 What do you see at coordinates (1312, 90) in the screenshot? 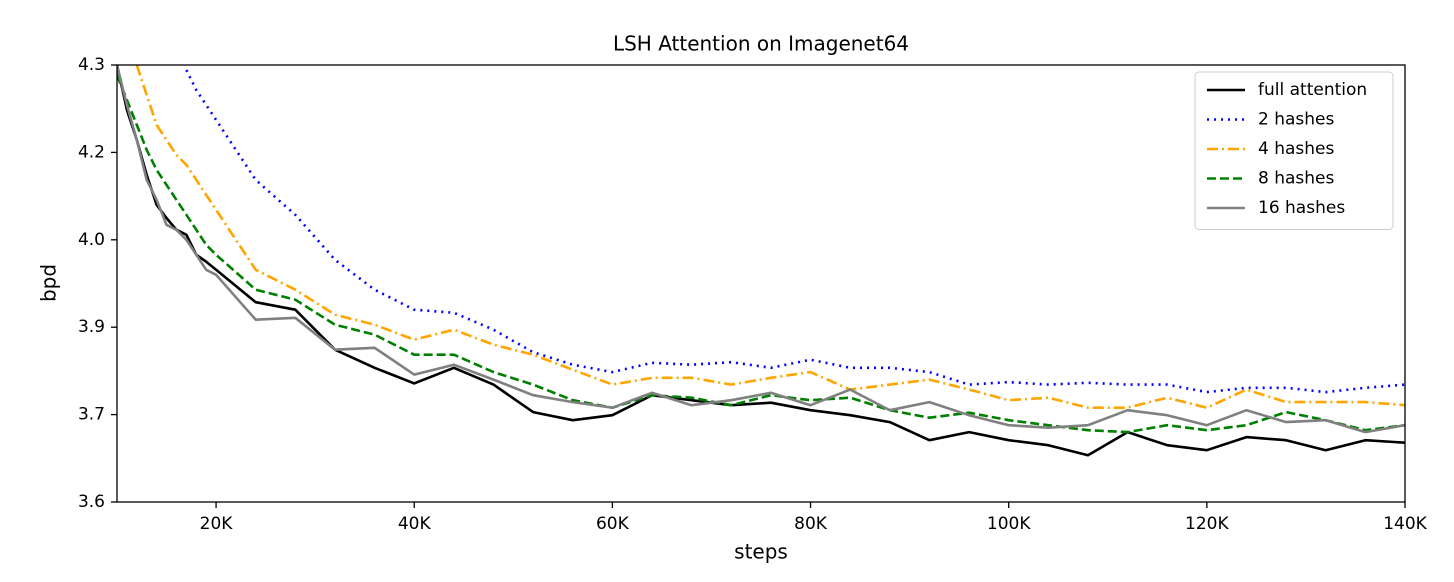
I see `legend-label: full attention` at bounding box center [1312, 90].